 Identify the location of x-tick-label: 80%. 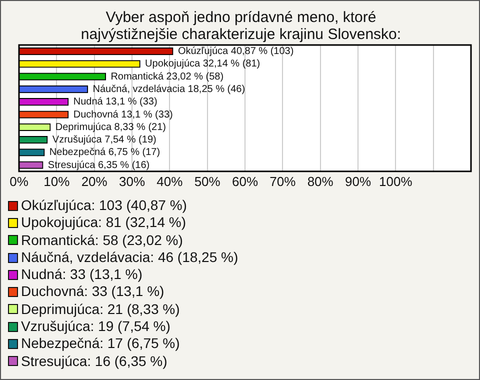
(320, 181).